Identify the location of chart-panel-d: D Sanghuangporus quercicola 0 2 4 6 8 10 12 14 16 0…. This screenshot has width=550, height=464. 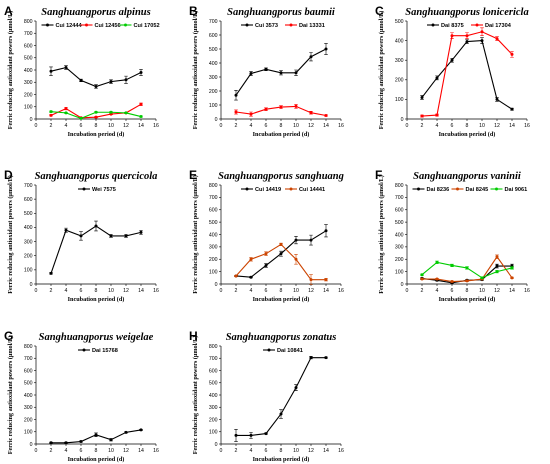
(81, 235).